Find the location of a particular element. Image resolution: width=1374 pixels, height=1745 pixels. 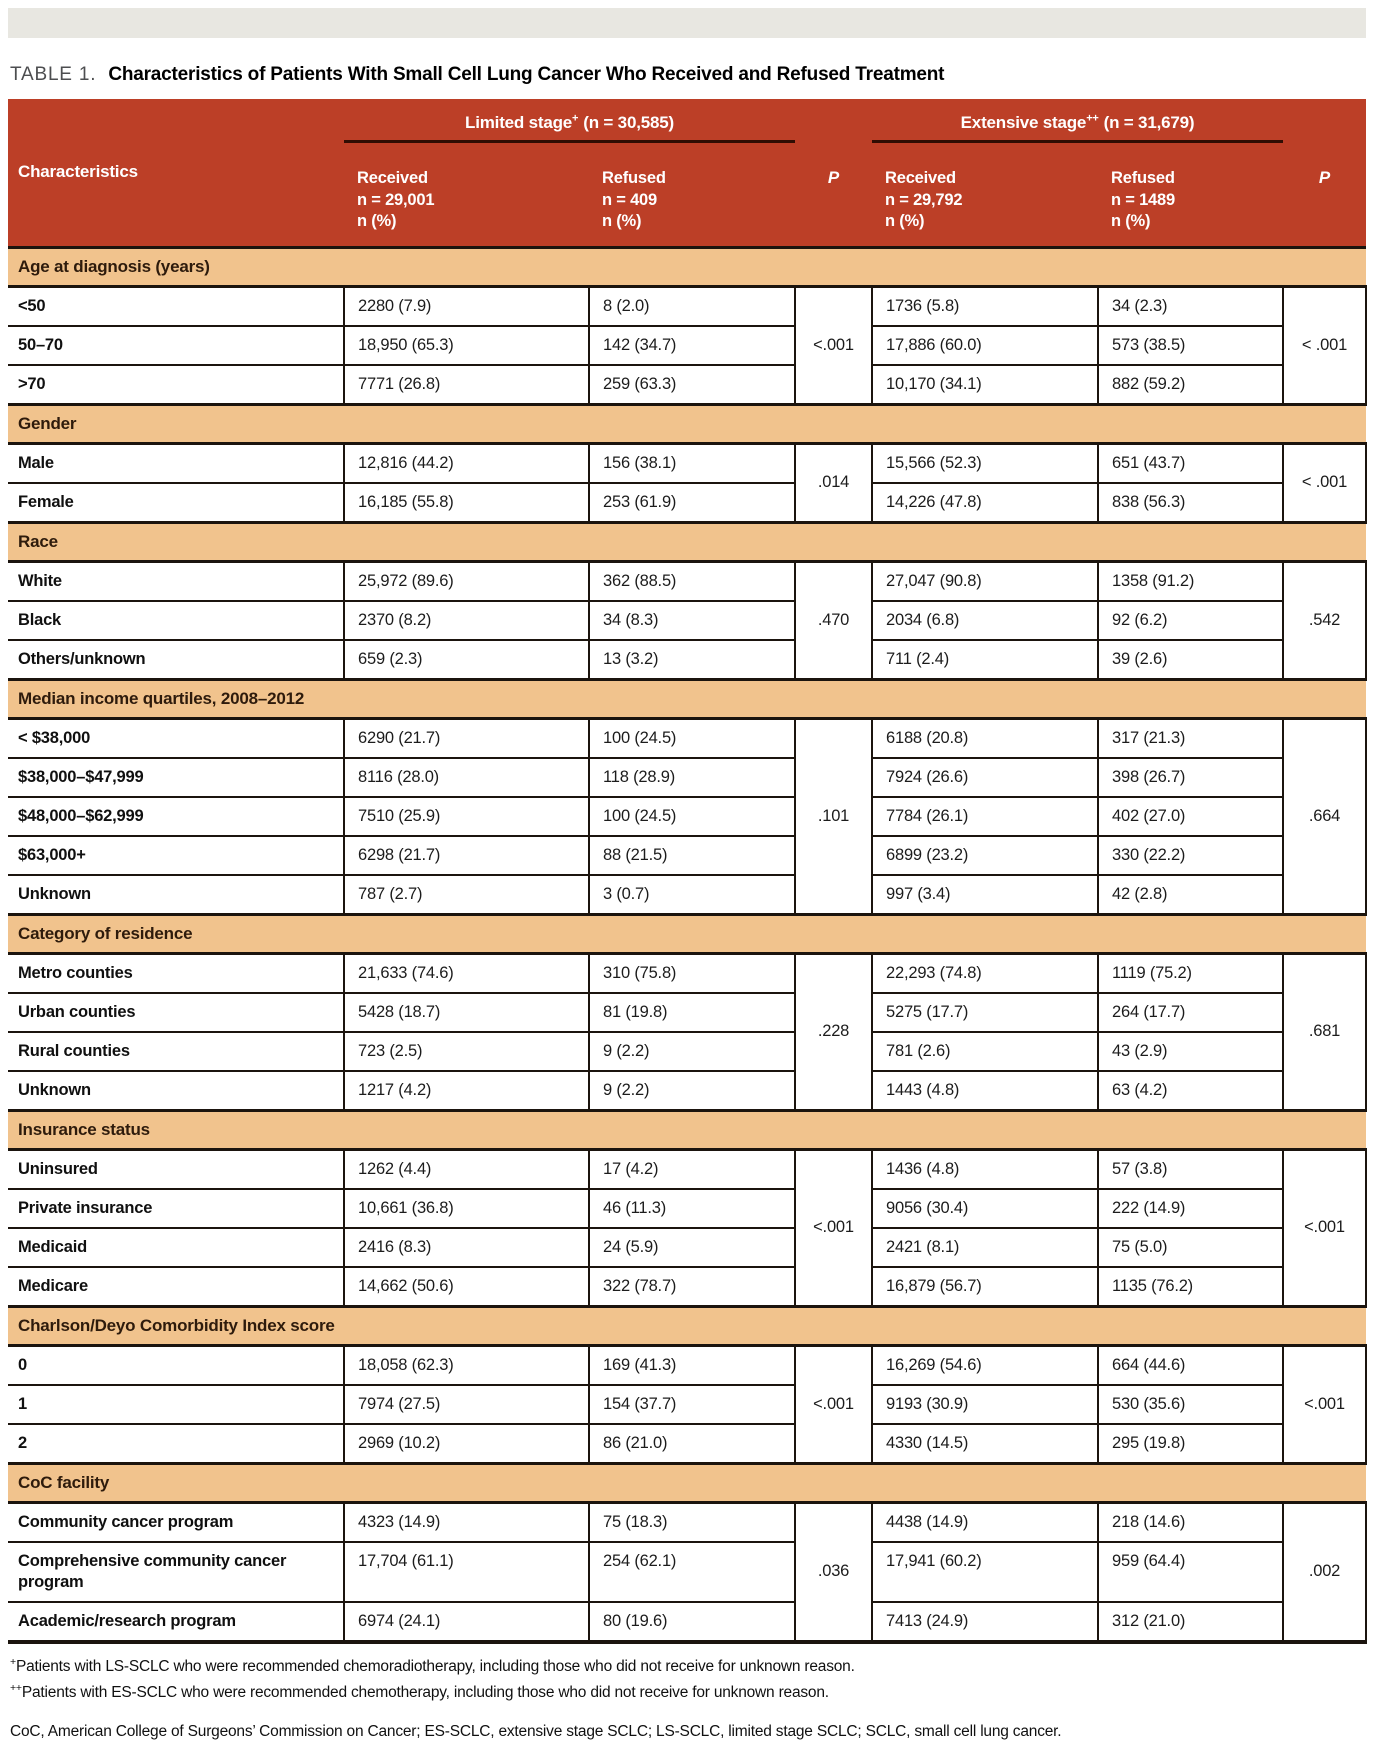

row-label: Community cancer program is located at coordinates (176, 1522).